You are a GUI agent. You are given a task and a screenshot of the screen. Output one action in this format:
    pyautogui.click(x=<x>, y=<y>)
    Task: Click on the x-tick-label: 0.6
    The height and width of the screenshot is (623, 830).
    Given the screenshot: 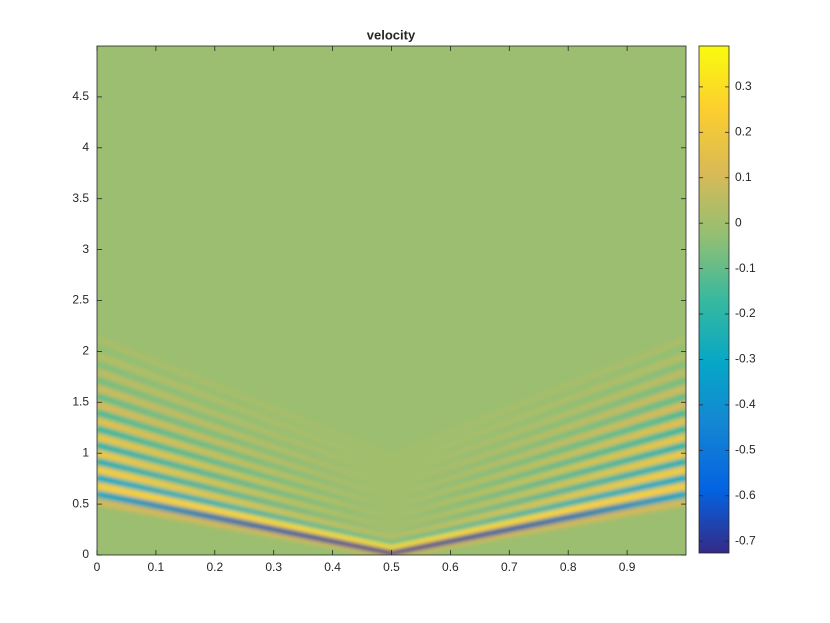 What is the action you would take?
    pyautogui.click(x=450, y=567)
    